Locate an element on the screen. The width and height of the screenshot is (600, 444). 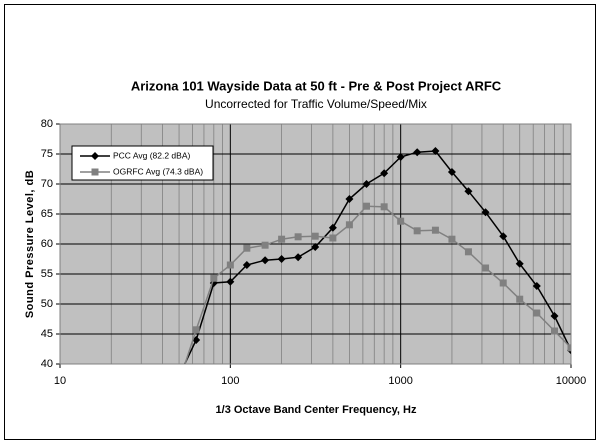
chart-subtitle: Uncorrected for Traffic Volume/Speed/Mix is located at coordinates (316, 104).